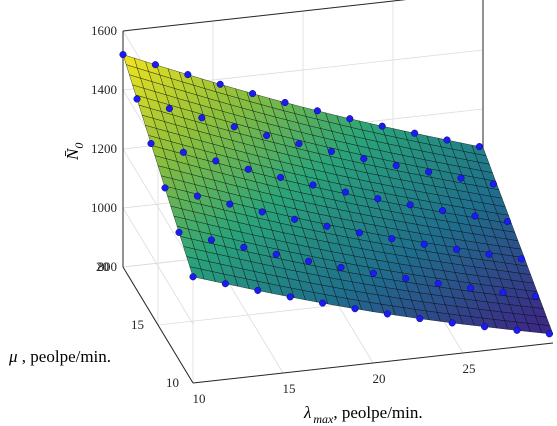 This screenshot has height=426, width=557. I want to click on y-tick-label: 15, so click(137, 324).